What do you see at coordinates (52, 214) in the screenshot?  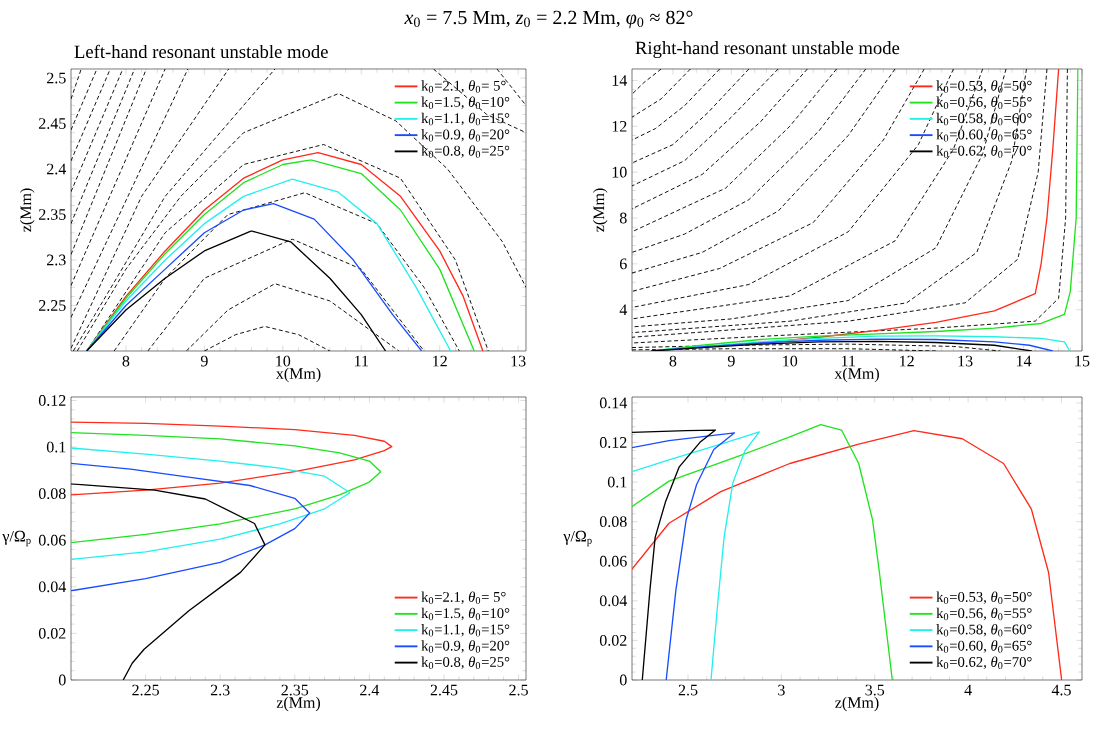 I see `y-tick-label: 2.35` at bounding box center [52, 214].